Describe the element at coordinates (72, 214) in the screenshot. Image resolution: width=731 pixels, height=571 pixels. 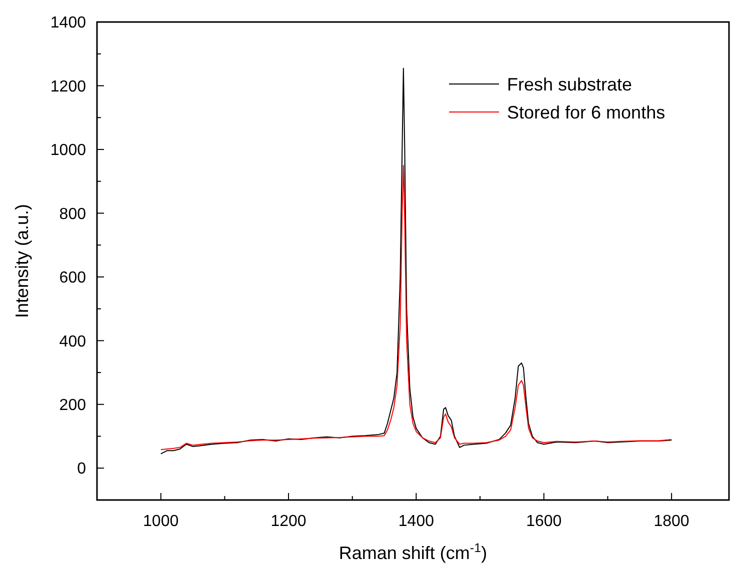
I see `y-tick-label: 800` at that location.